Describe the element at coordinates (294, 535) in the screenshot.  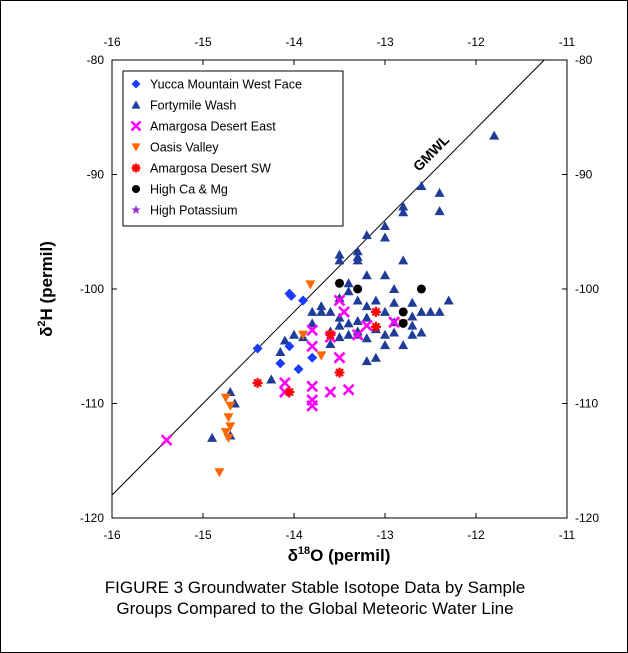
I see `x-tick-label-bottom: -14` at that location.